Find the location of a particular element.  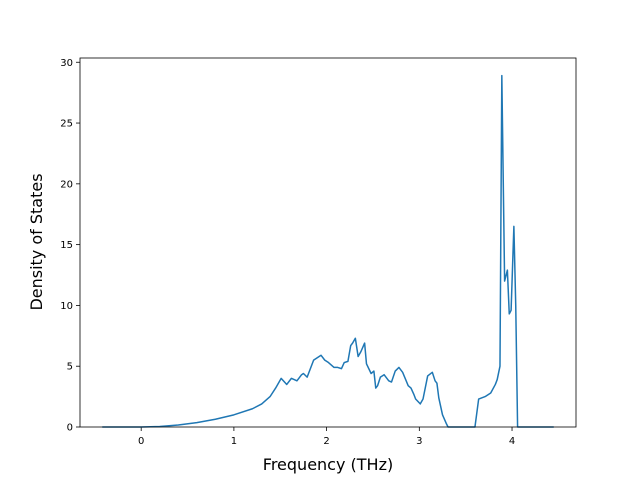

x-tick-label: 0 is located at coordinates (141, 441).